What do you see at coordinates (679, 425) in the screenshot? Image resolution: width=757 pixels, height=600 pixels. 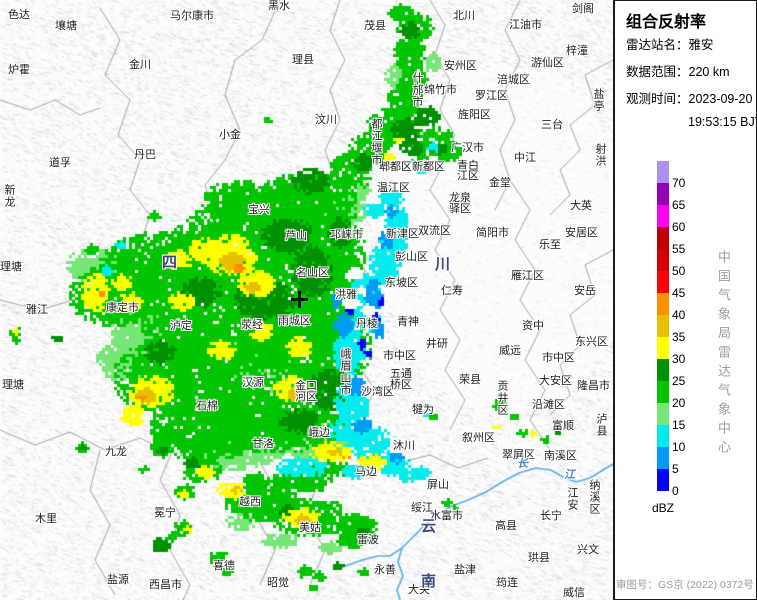 I see `legend-tick-label: 15` at bounding box center [679, 425].